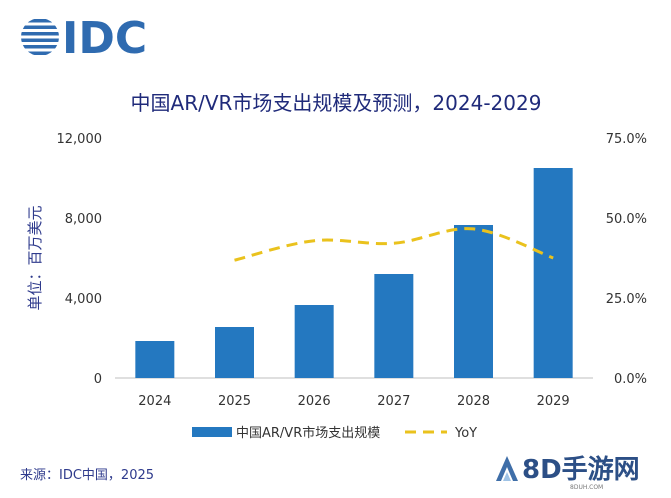 The image size is (671, 498). I want to click on bar-2026, so click(314, 341).